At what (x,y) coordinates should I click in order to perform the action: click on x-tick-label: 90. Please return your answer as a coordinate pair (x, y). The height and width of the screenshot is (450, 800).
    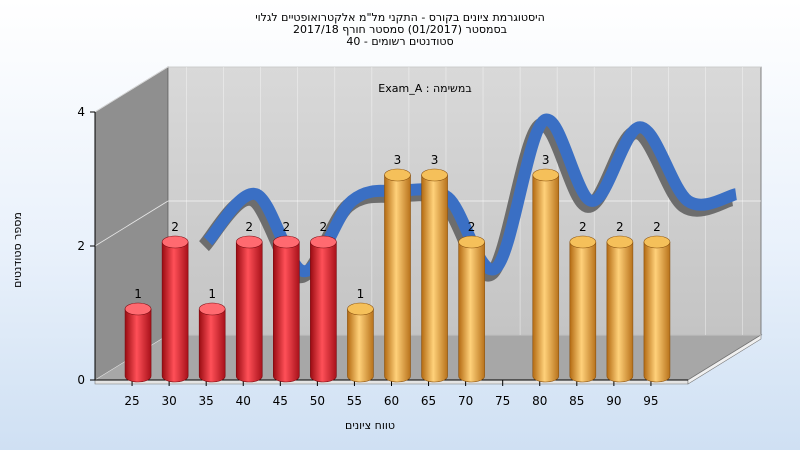
    Looking at the image, I should click on (613, 401).